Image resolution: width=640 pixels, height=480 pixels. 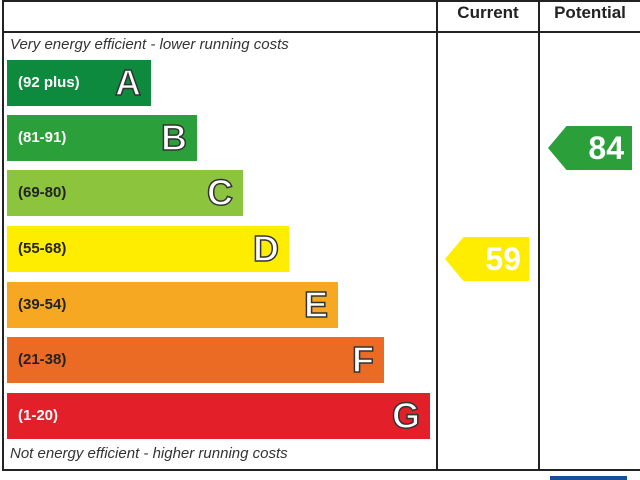 What do you see at coordinates (42, 359) in the screenshot?
I see `band-range: (21-38)` at bounding box center [42, 359].